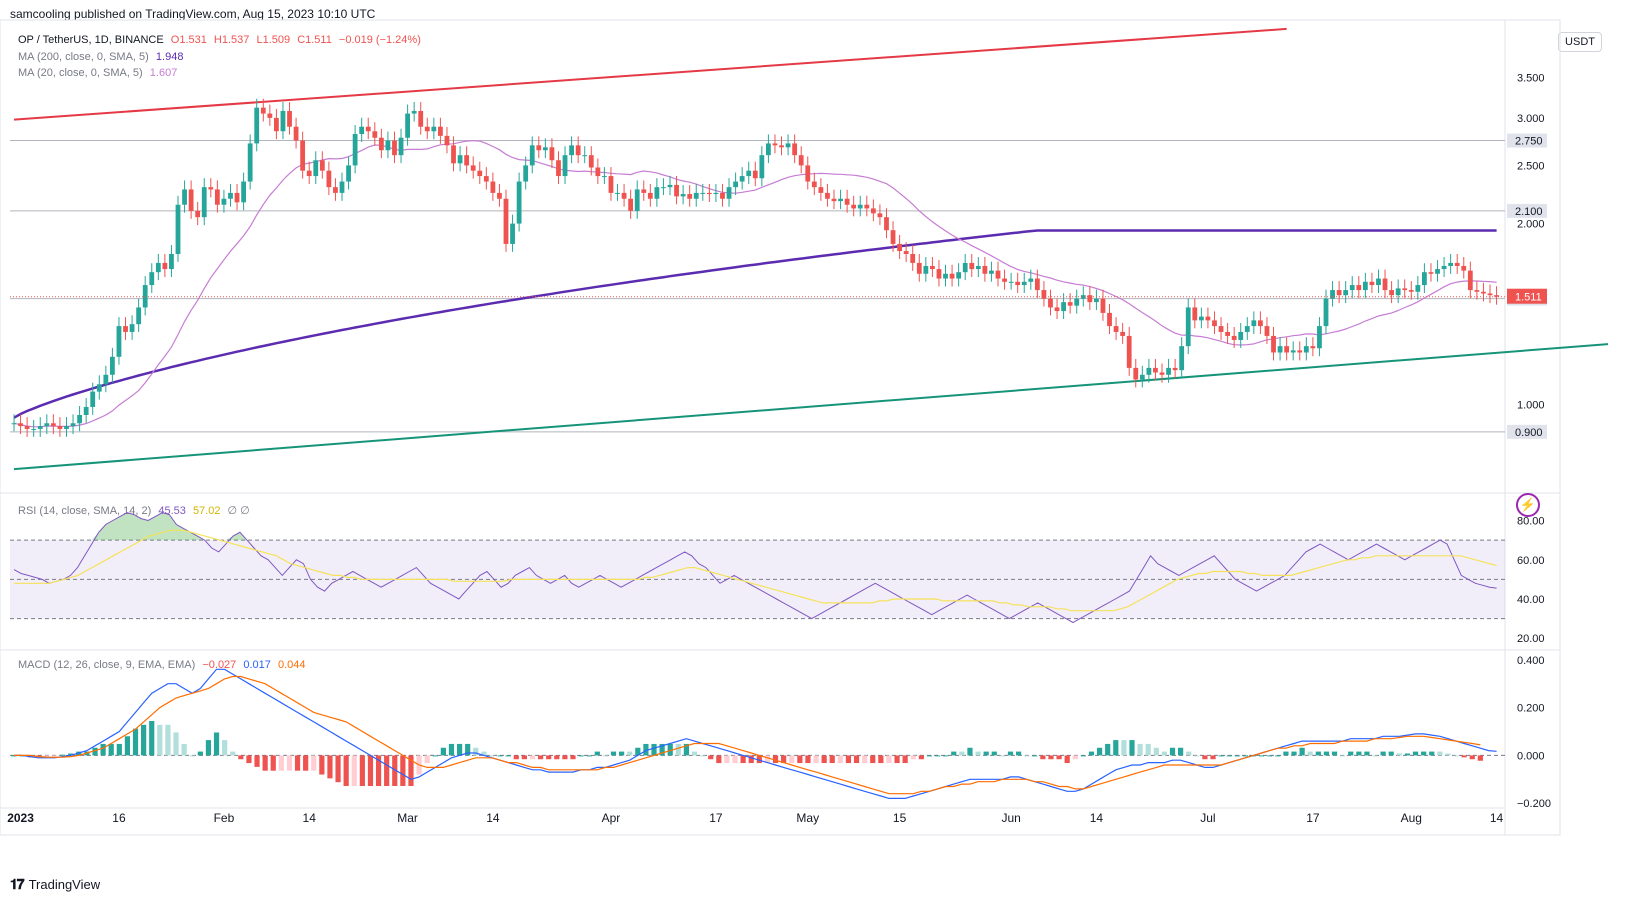 This screenshot has width=1634, height=901. I want to click on level-label: 0.900, so click(1529, 433).